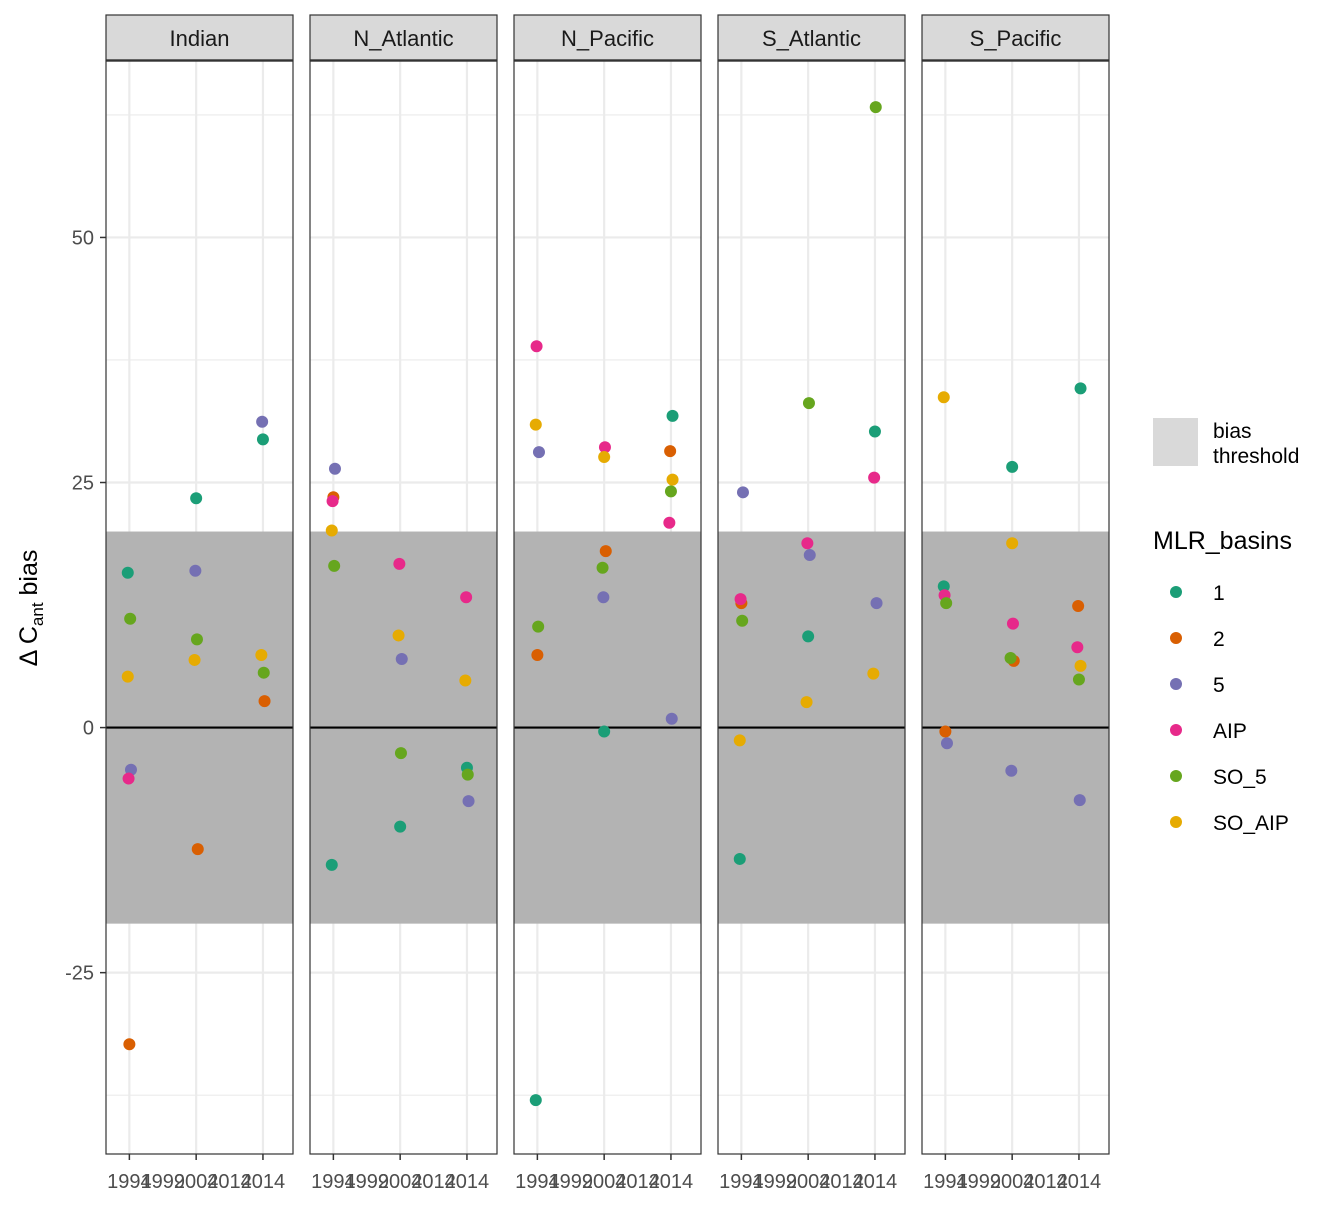 This screenshot has height=1209, width=1344. What do you see at coordinates (85, 606) in the screenshot?
I see `y-axis: -25 0 25 50` at bounding box center [85, 606].